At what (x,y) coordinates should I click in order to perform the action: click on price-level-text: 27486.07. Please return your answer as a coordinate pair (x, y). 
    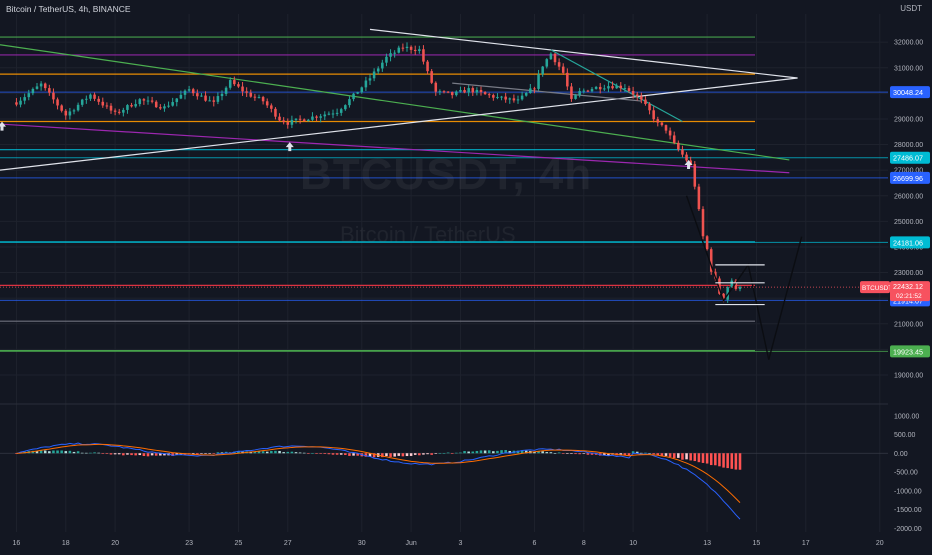
    Looking at the image, I should click on (908, 158).